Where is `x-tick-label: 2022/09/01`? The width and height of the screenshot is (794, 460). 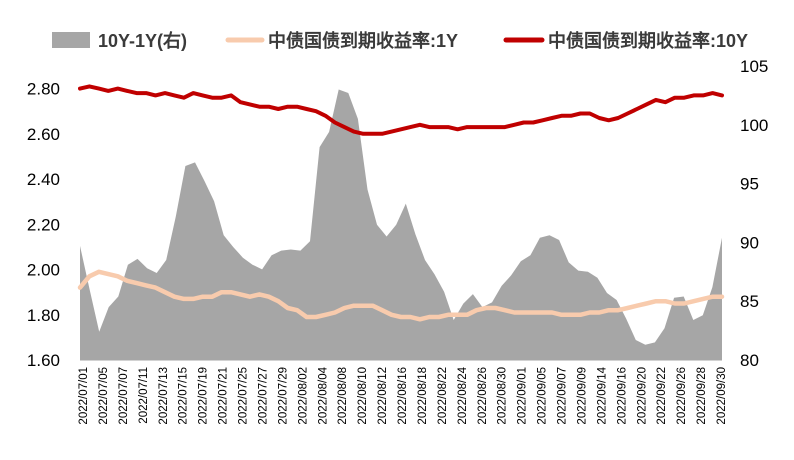 x-tick-label: 2022/09/01 is located at coordinates (523, 396).